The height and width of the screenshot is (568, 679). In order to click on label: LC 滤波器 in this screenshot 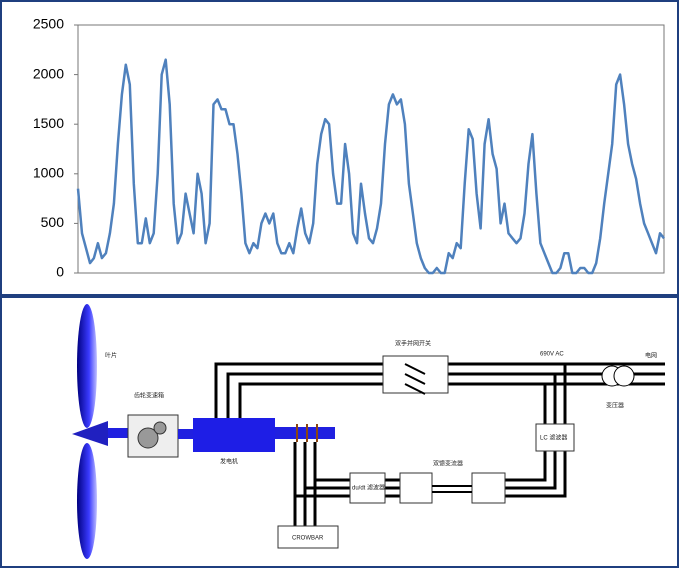, I will do `click(553, 438)`.